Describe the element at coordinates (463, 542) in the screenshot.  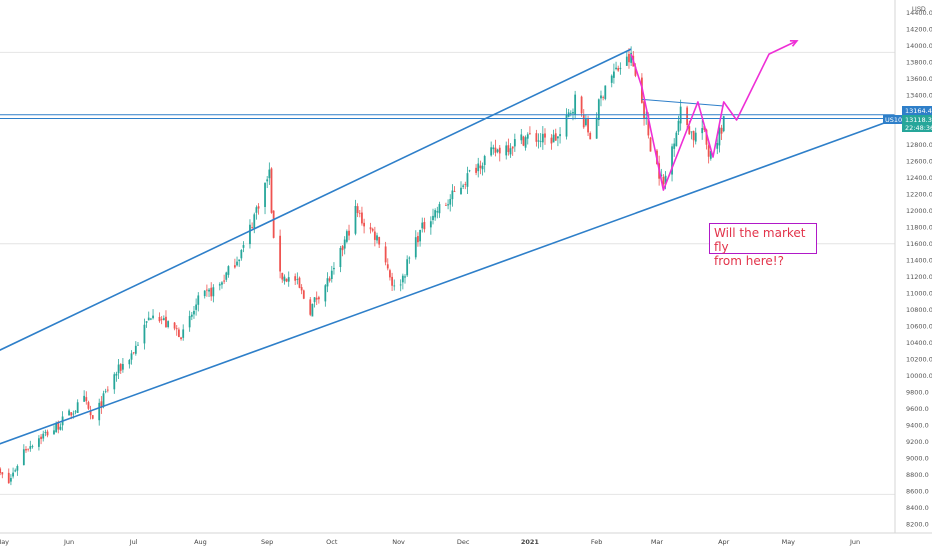
I see `time-tick-label: Dec` at that location.